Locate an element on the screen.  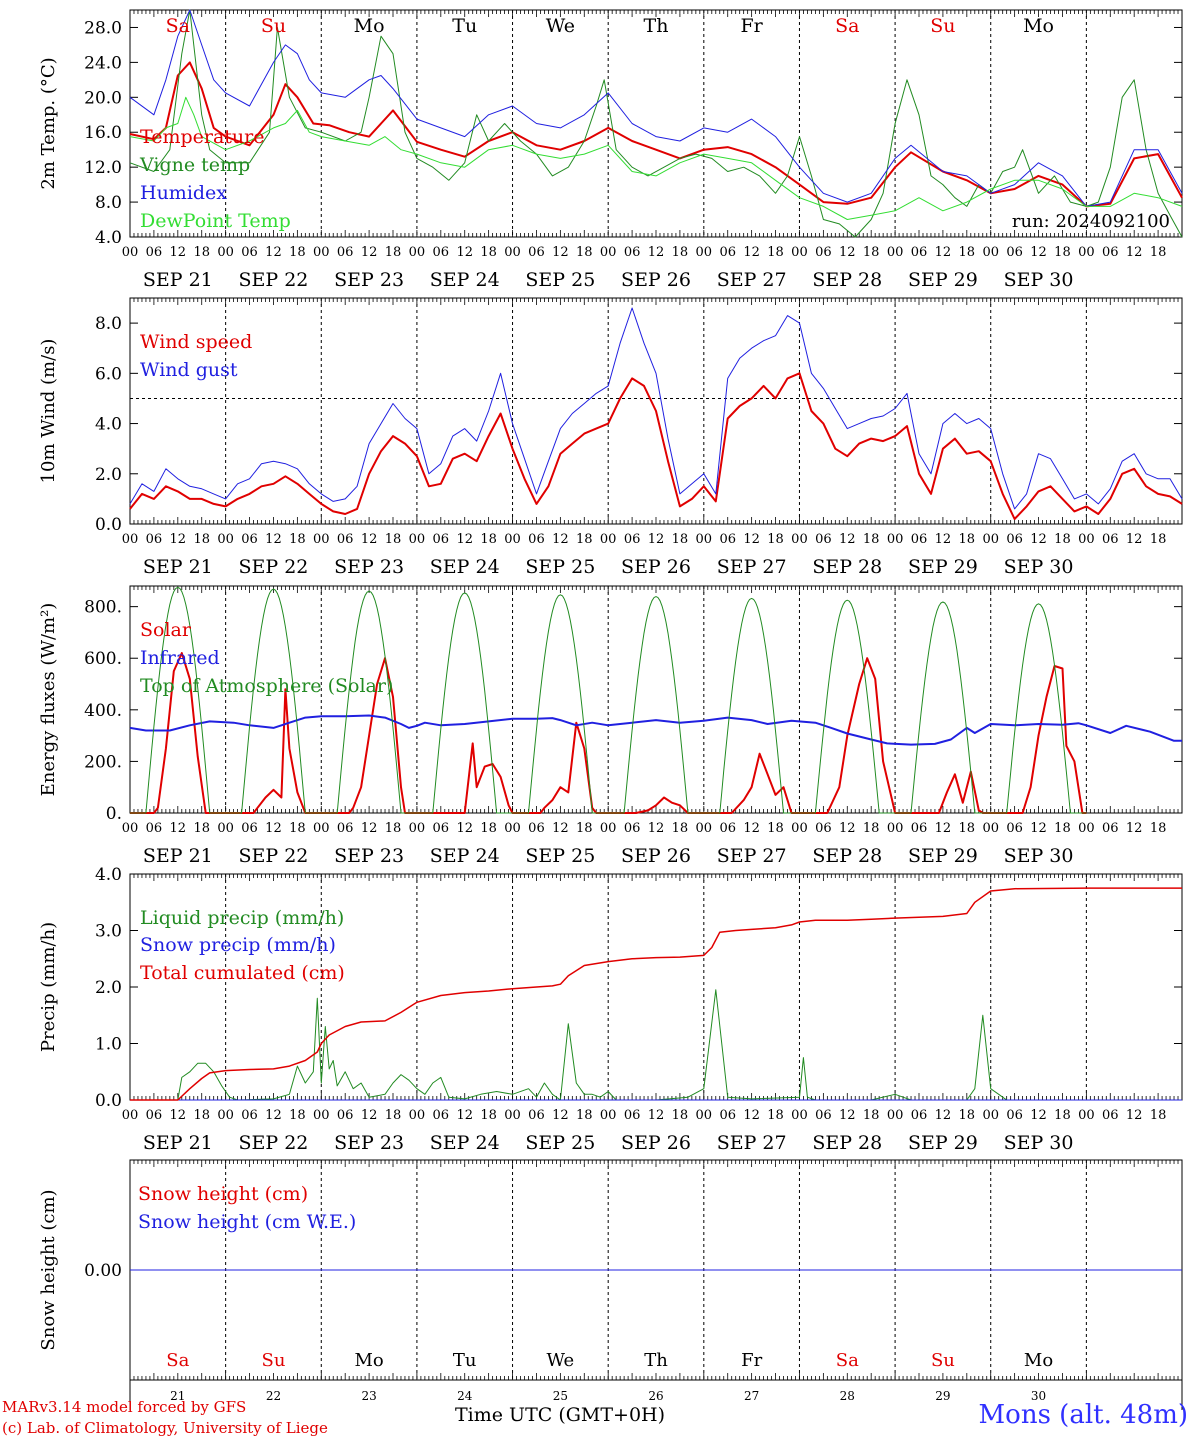
legend-entry: Humidex is located at coordinates (183, 193).